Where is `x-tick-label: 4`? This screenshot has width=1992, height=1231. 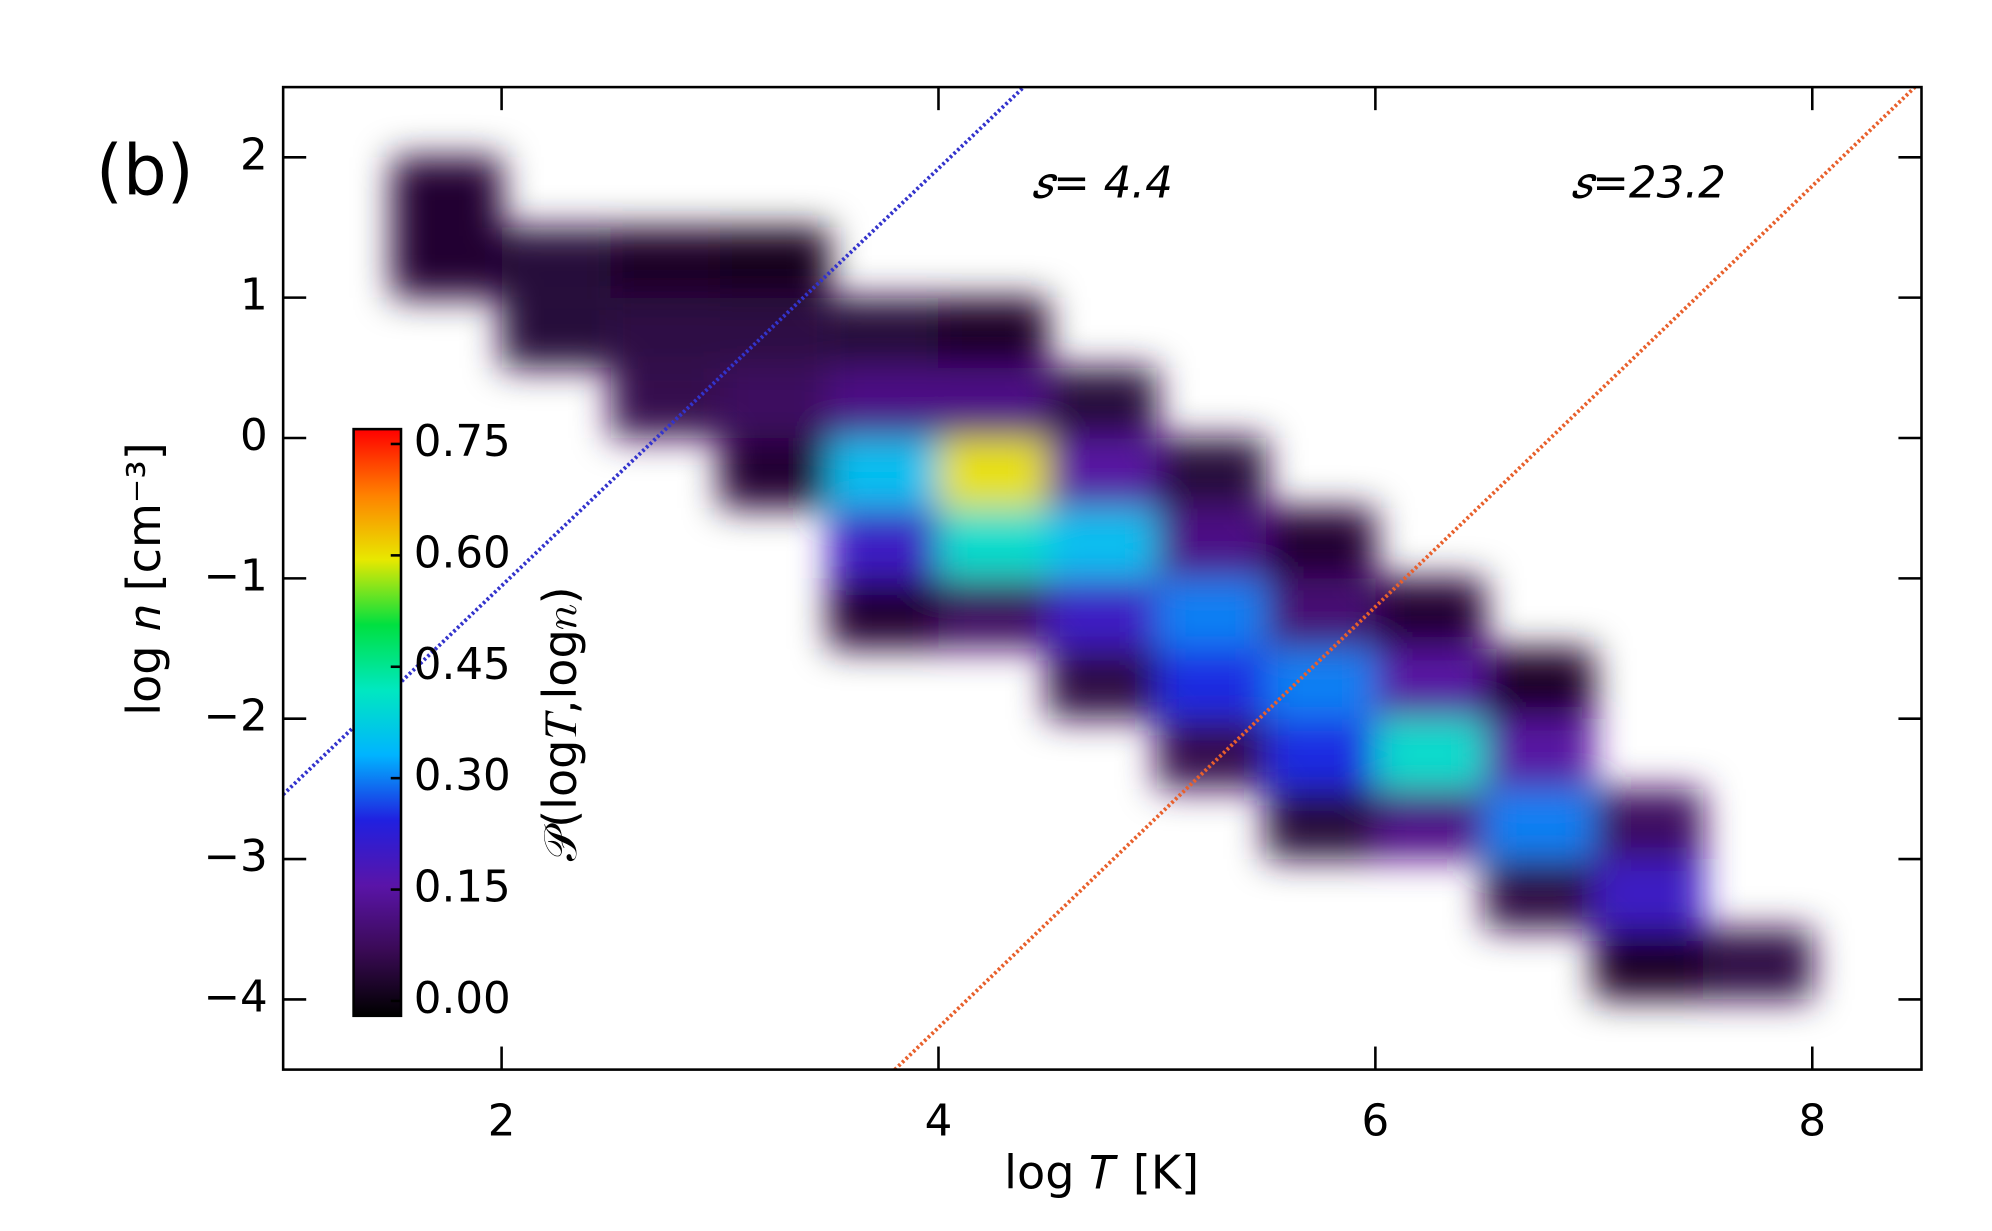
x-tick-label: 4 is located at coordinates (939, 1121).